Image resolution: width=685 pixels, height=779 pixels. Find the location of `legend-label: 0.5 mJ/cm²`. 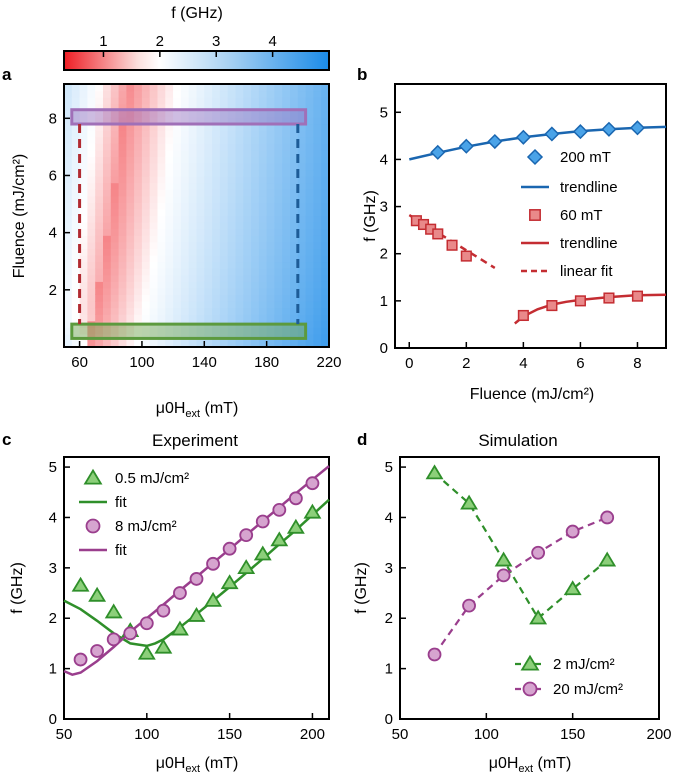

legend-label: 0.5 mJ/cm² is located at coordinates (152, 478).